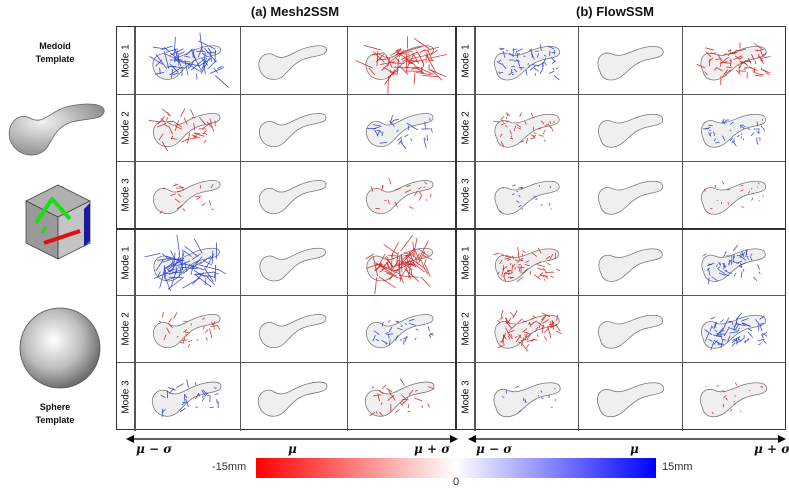 The height and width of the screenshot is (488, 789). I want to click on medoid-template-label: Medoid Template, so click(55, 53).